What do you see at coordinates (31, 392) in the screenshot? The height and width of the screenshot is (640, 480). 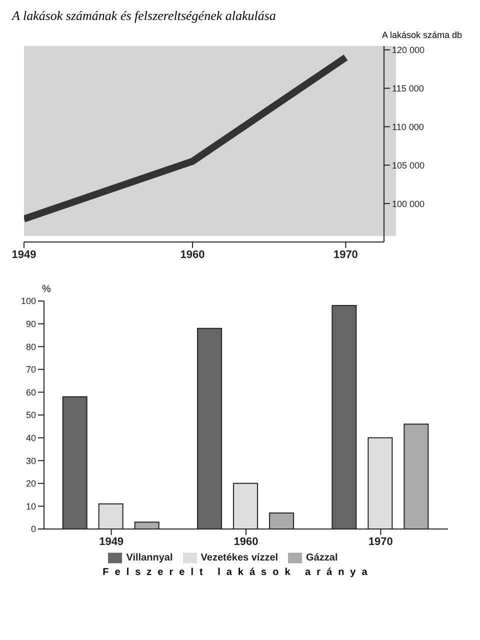 I see `y-tick-label: 60` at bounding box center [31, 392].